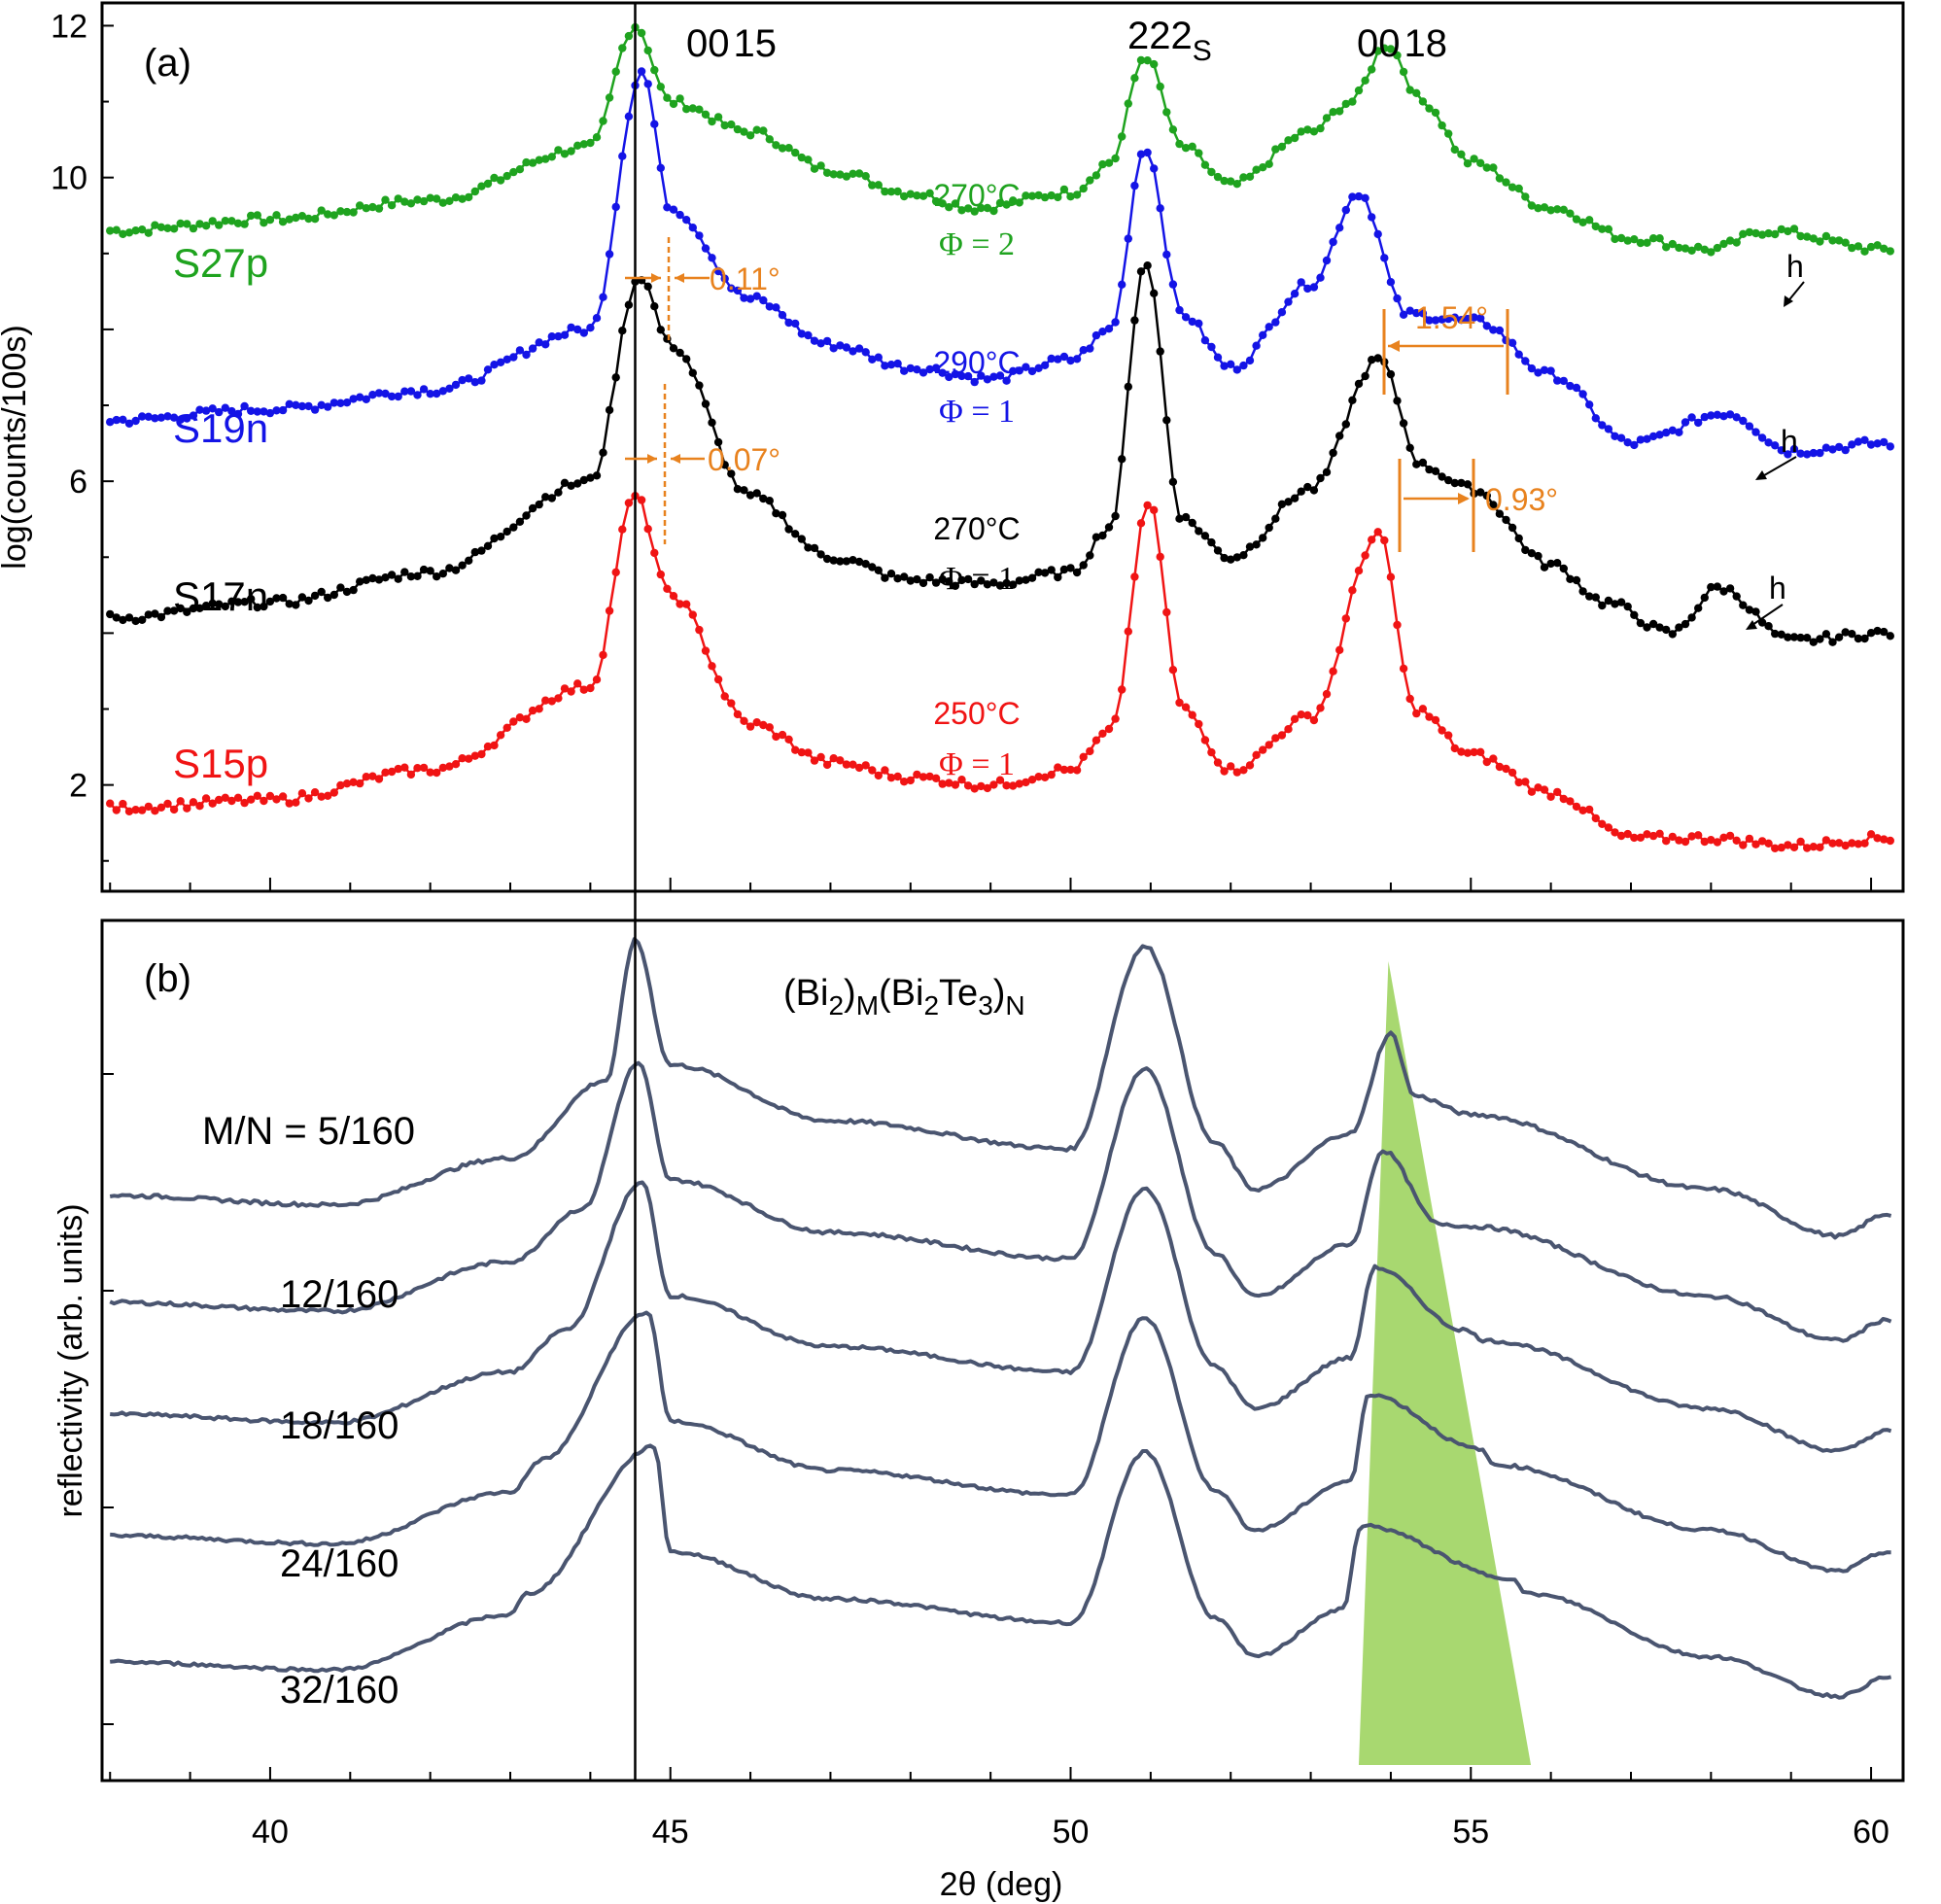 The image size is (1941, 1904). I want to click on temp-label-s15p: 250°C, so click(977, 713).